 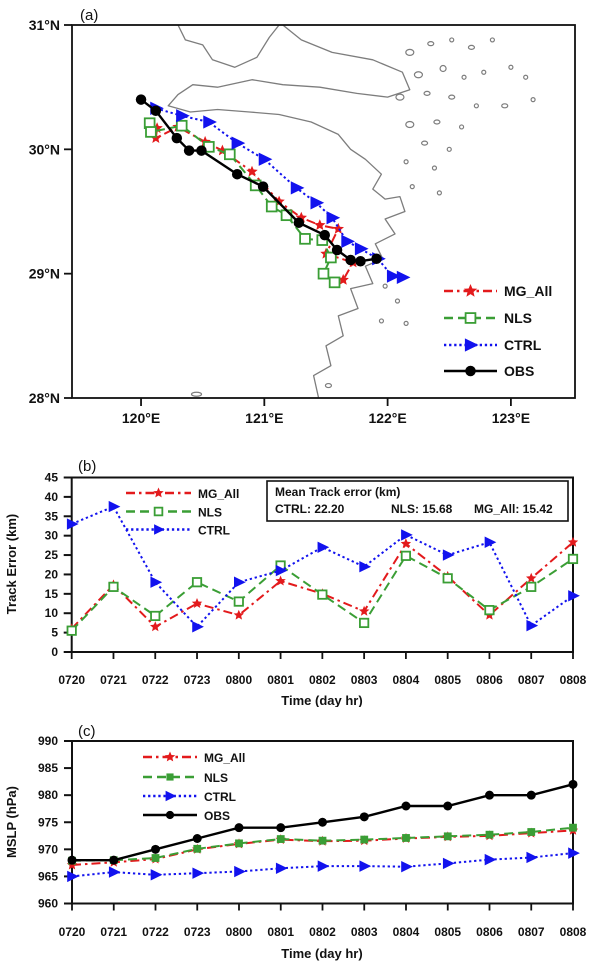 I want to click on x-tick-label: 0720, so click(x=71, y=680).